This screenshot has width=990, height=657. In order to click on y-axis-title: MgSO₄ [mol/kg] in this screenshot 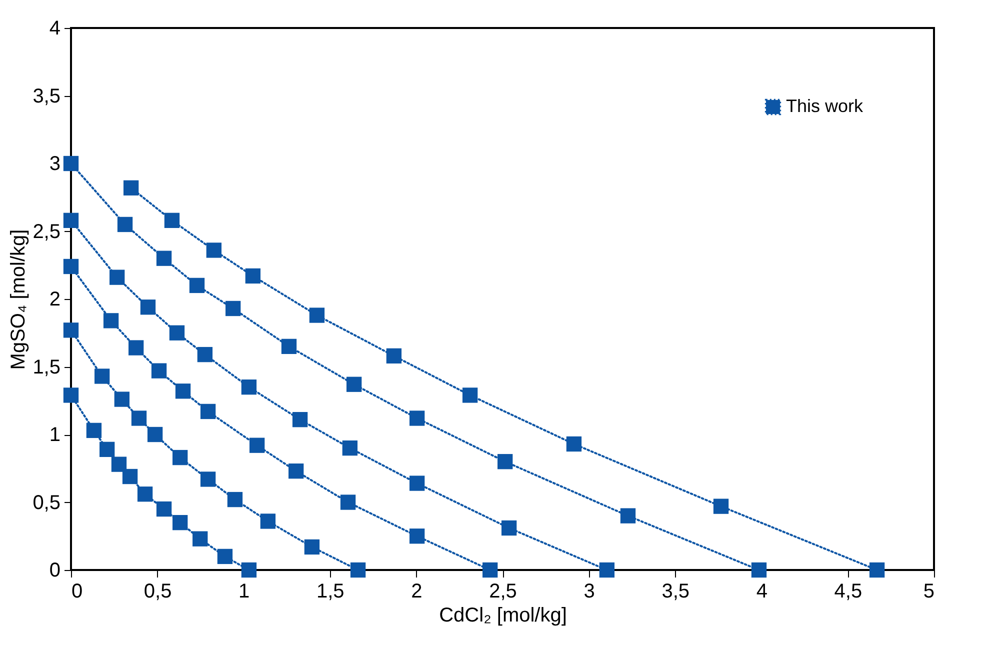, I will do `click(19, 299)`.